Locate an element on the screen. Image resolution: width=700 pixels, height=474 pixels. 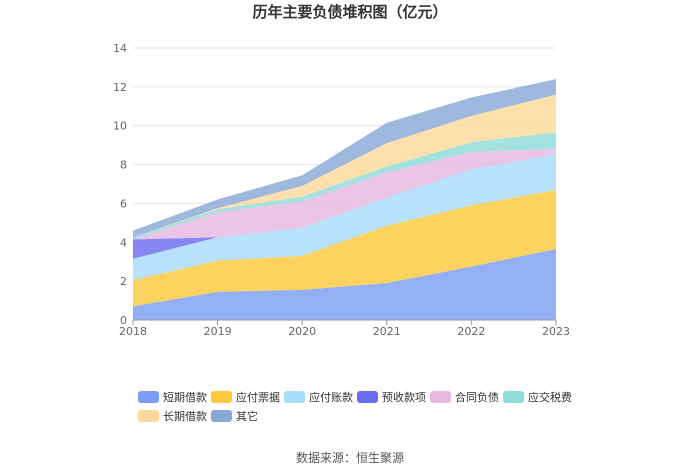
legend-item: 长期借款 is located at coordinates (172, 416).